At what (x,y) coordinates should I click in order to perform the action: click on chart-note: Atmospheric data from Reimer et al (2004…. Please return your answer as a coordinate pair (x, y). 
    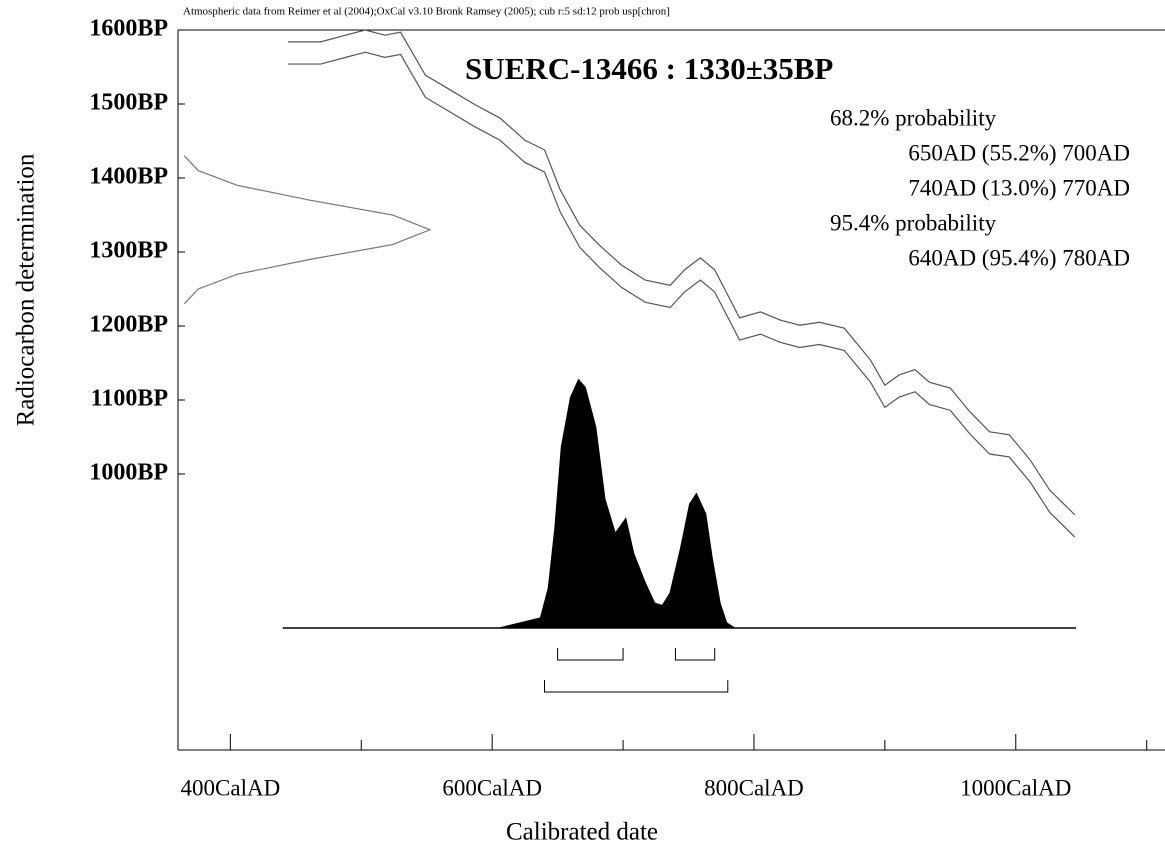
    Looking at the image, I should click on (426, 12).